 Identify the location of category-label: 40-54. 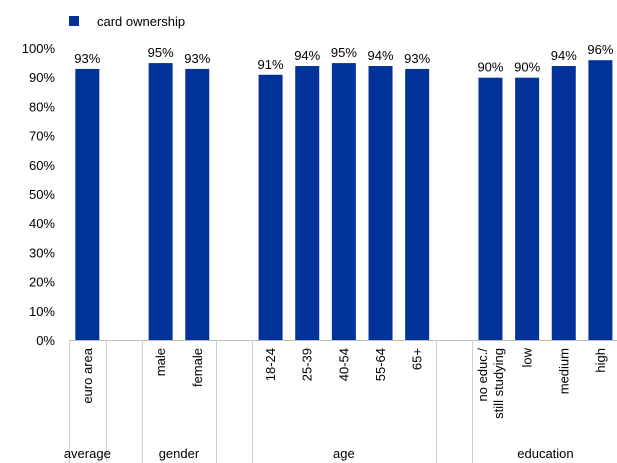
(343, 364).